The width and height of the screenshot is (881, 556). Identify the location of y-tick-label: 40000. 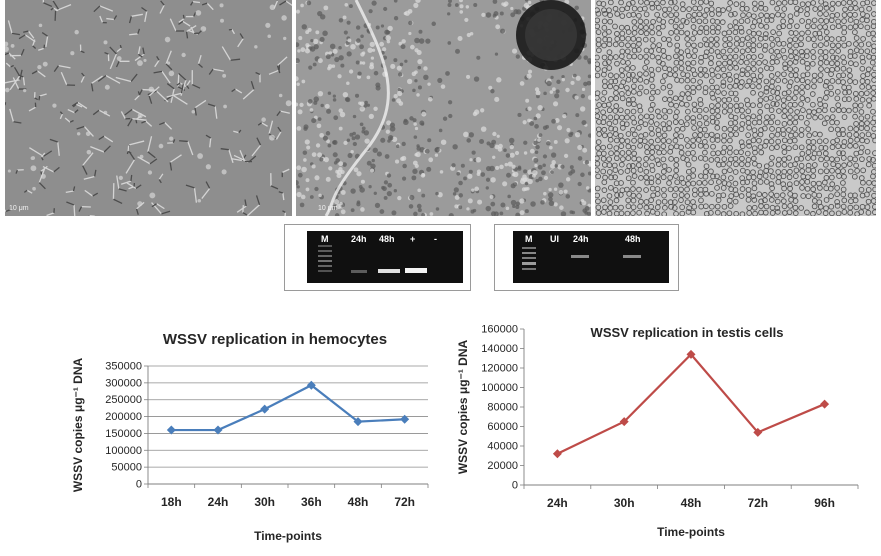
(502, 447).